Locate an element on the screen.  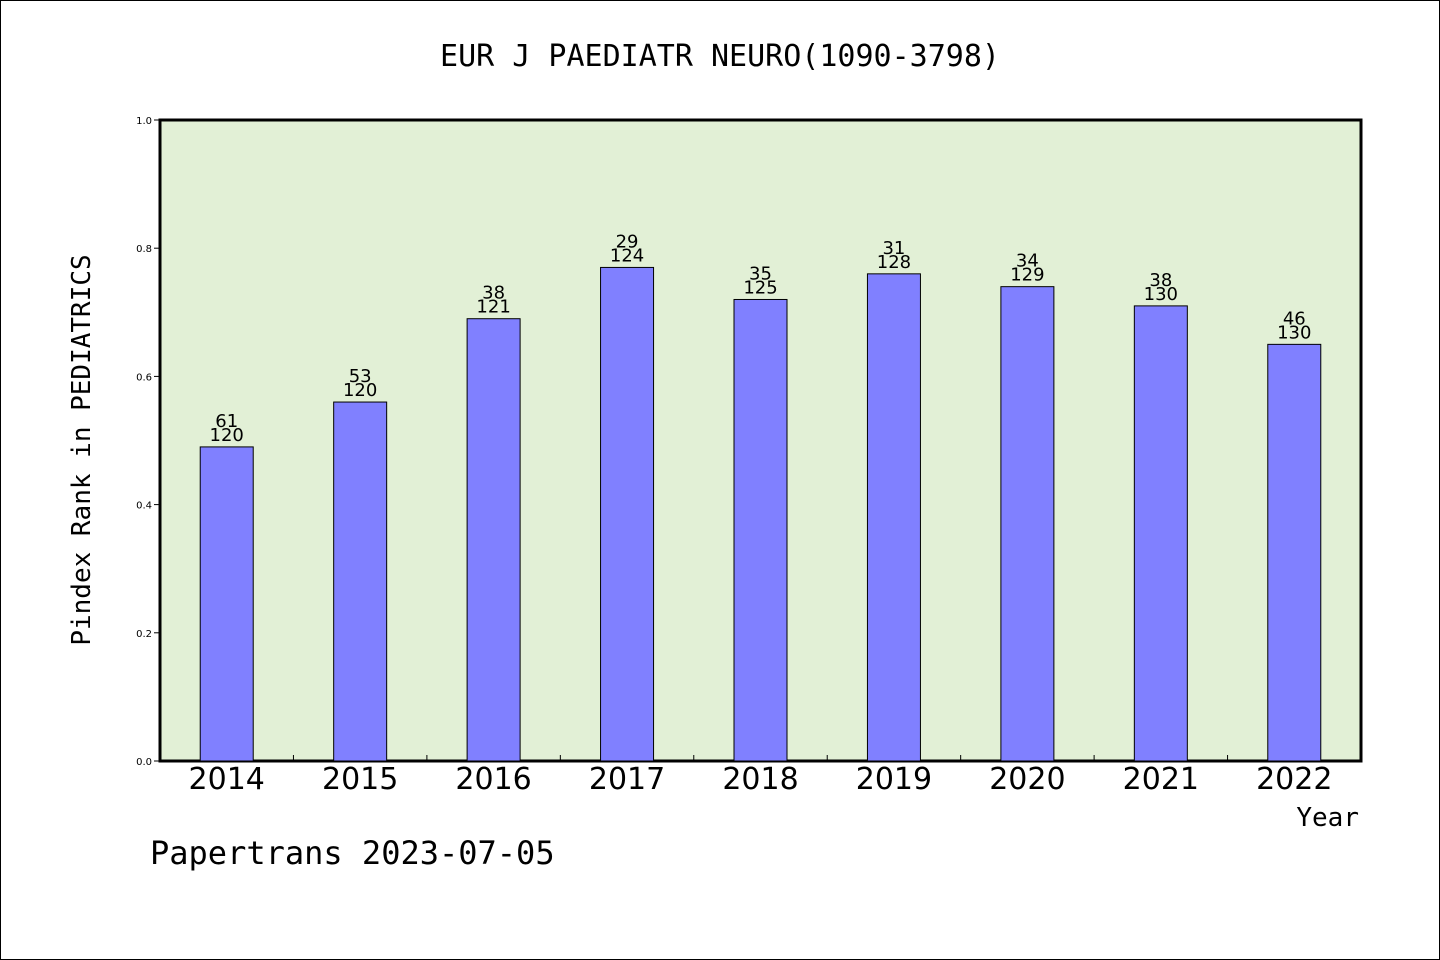
y-tick-label: 0.2 is located at coordinates (144, 634).